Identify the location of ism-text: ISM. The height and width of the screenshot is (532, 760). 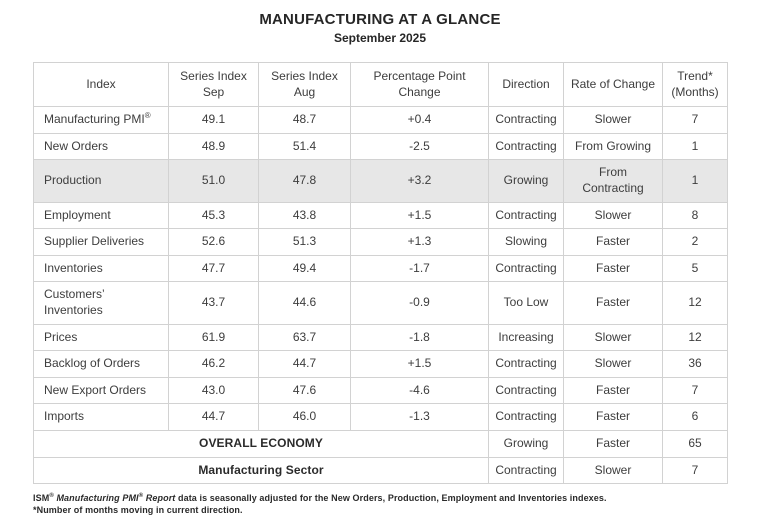
(41, 498).